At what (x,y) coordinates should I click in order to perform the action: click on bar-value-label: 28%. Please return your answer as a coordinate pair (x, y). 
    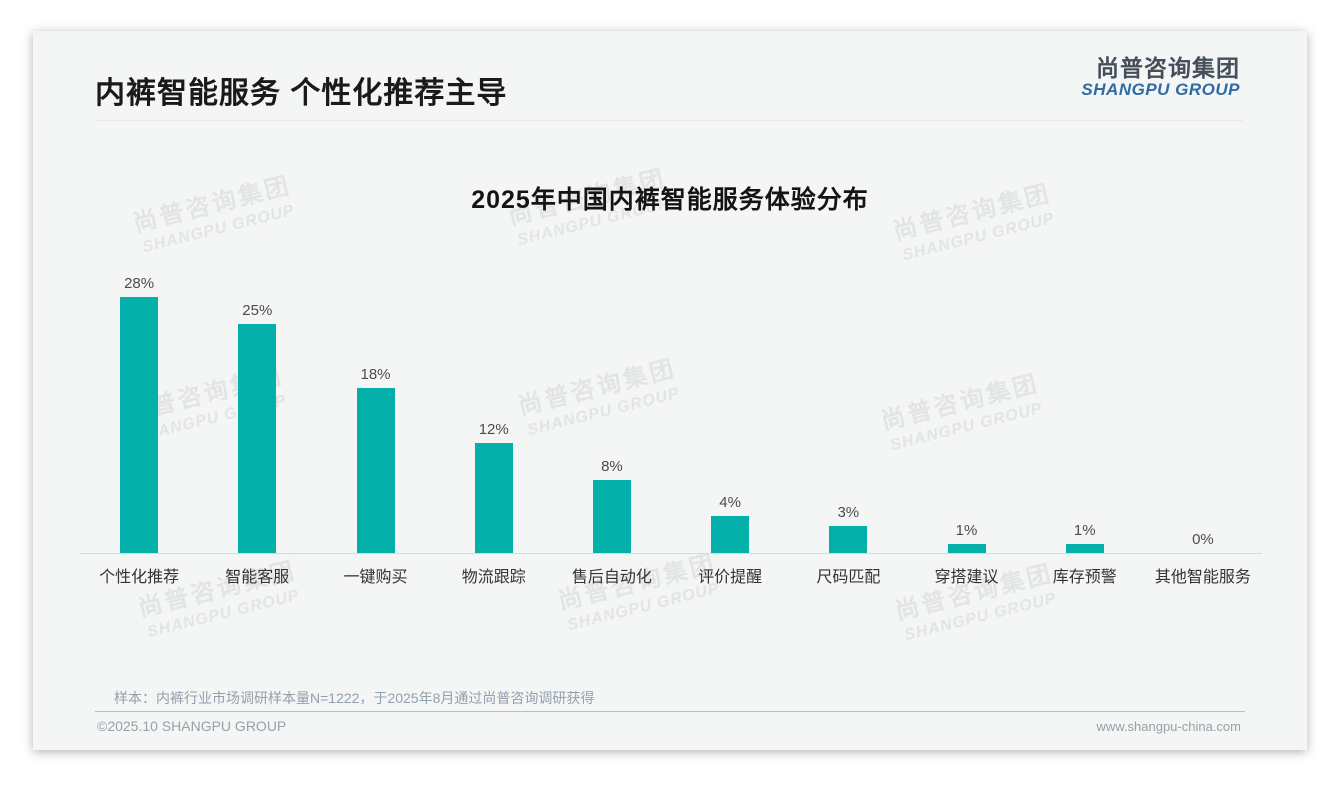
    Looking at the image, I should click on (139, 283).